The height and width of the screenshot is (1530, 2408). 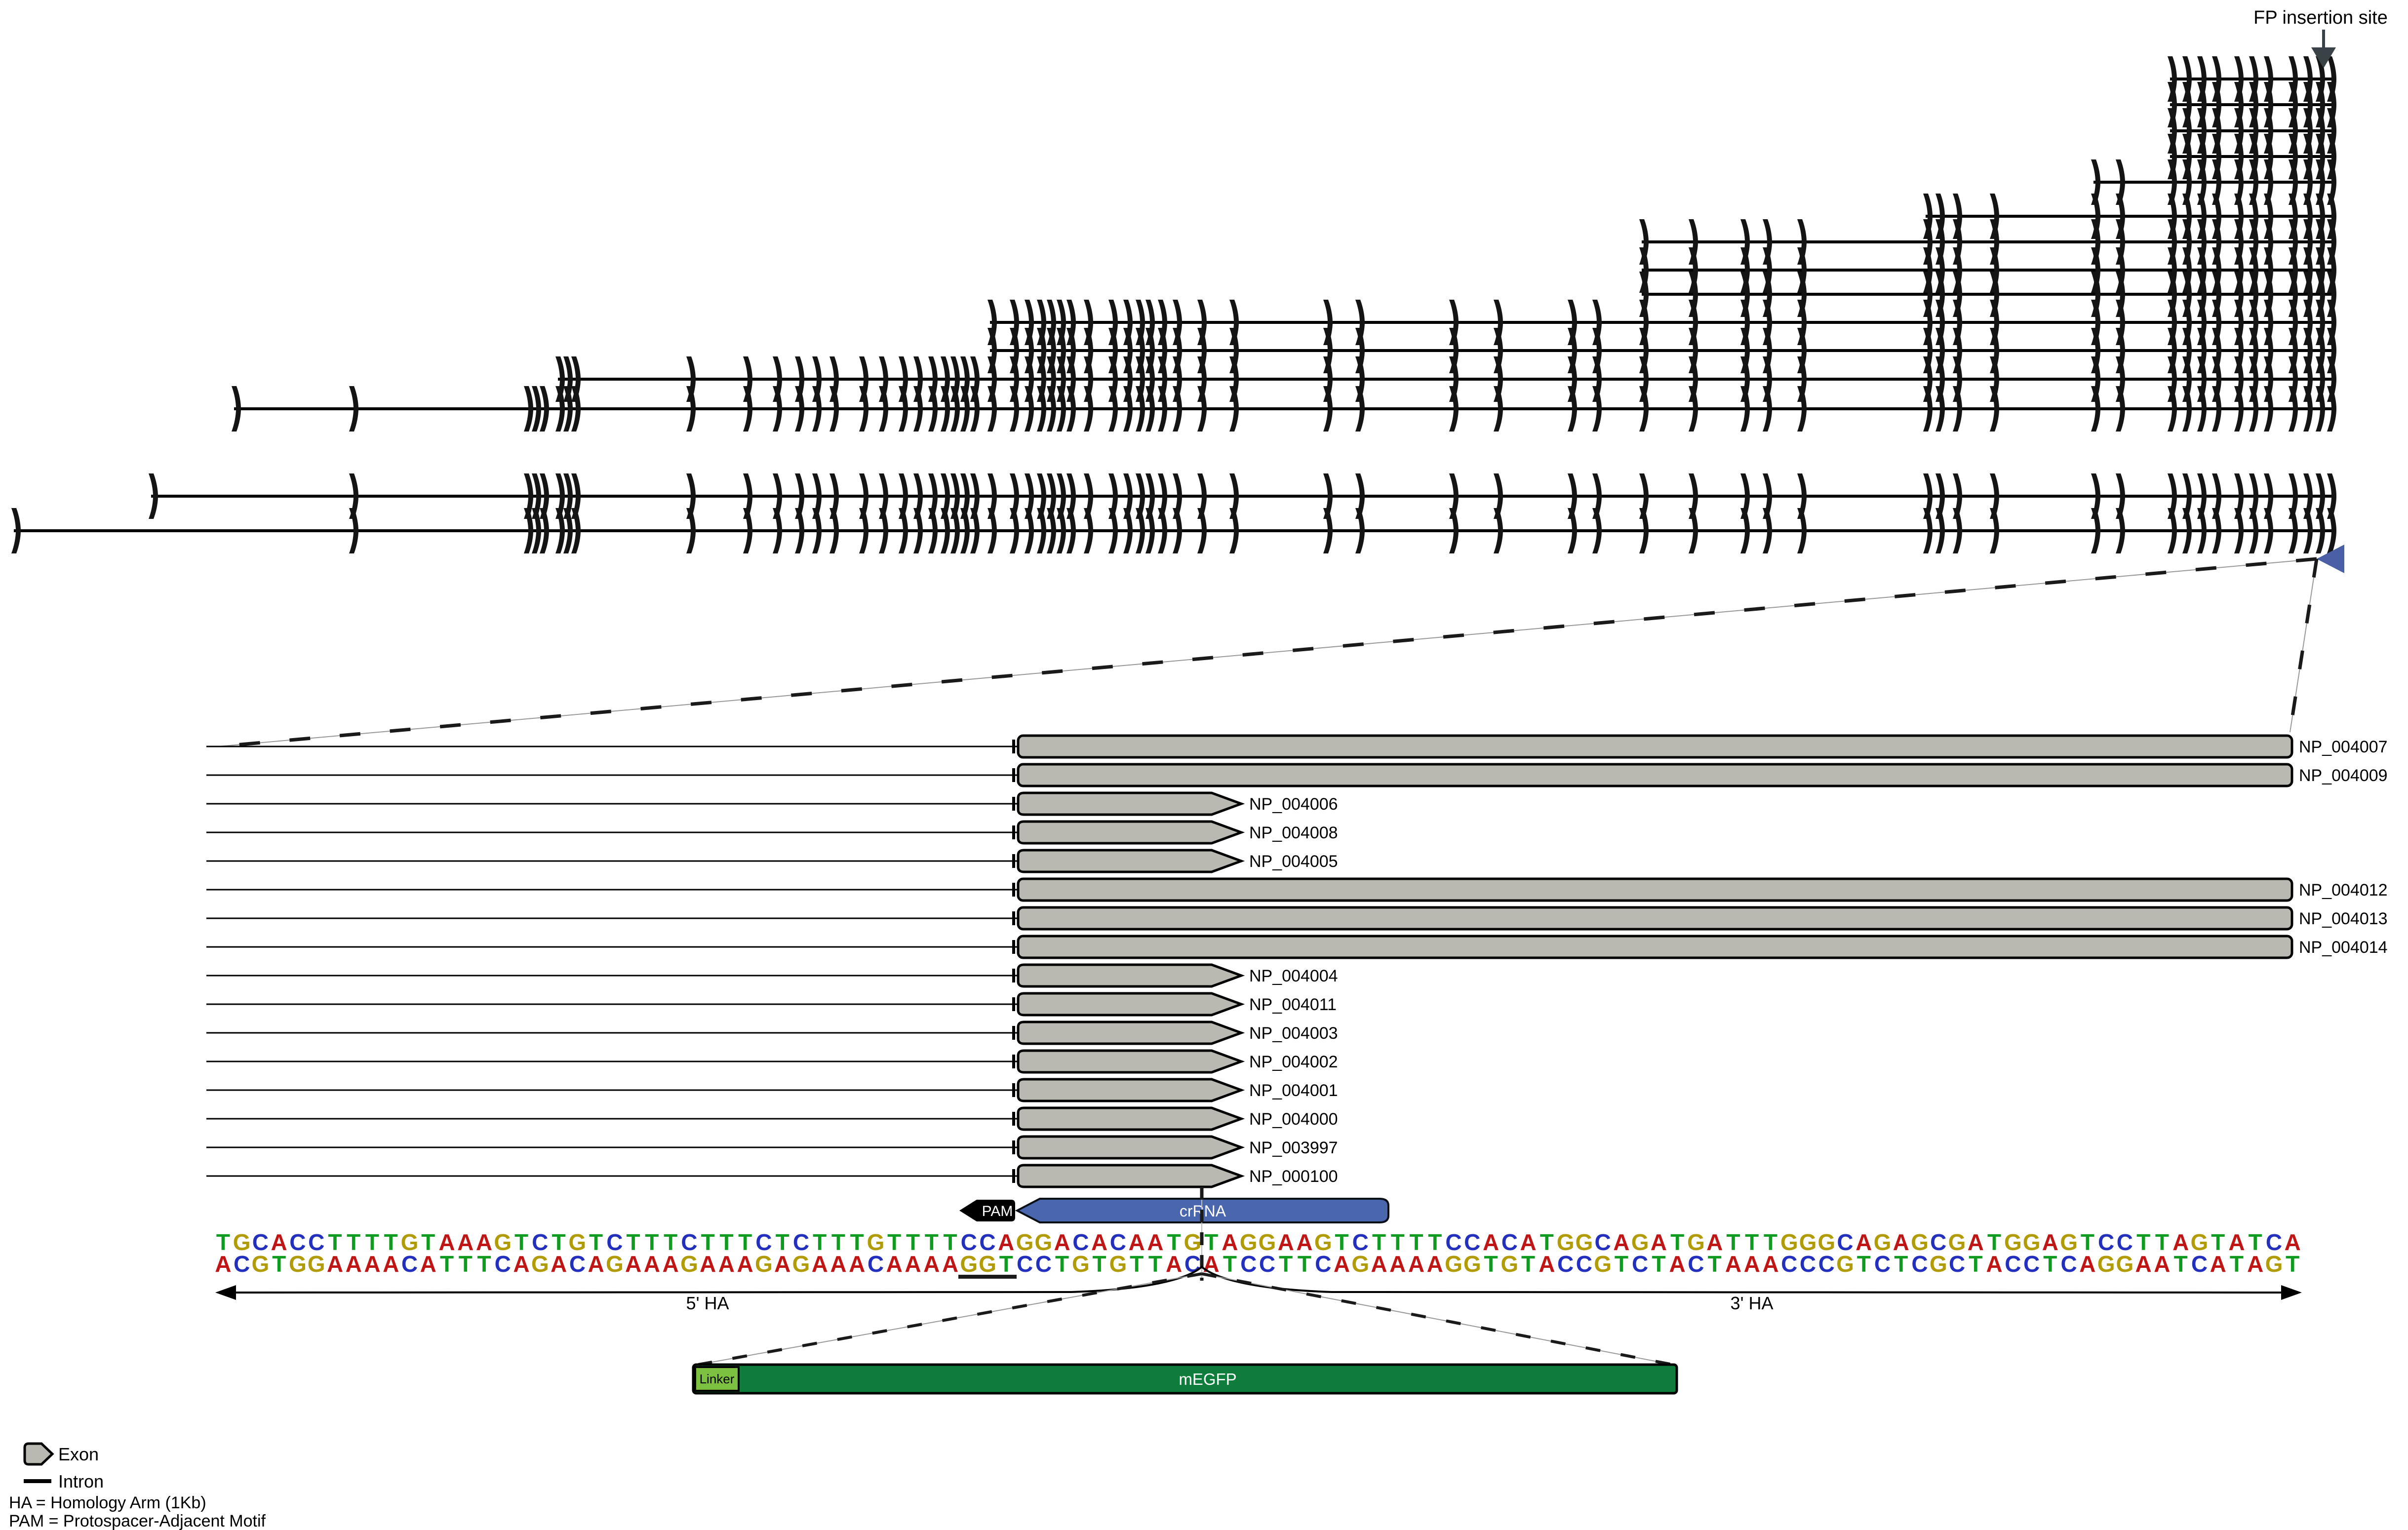 What do you see at coordinates (1293, 1090) in the screenshot?
I see `isoform-label: NP_004001` at bounding box center [1293, 1090].